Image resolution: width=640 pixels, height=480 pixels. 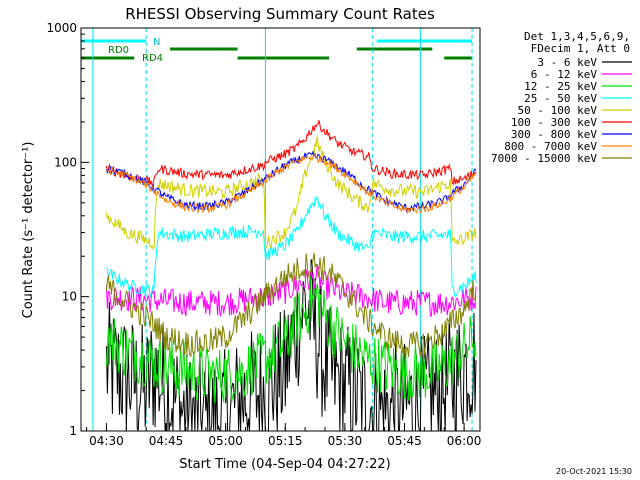 What do you see at coordinates (284, 464) in the screenshot?
I see `x-axis-label: Start Time (04-Sep-04 04:27:22)` at bounding box center [284, 464].